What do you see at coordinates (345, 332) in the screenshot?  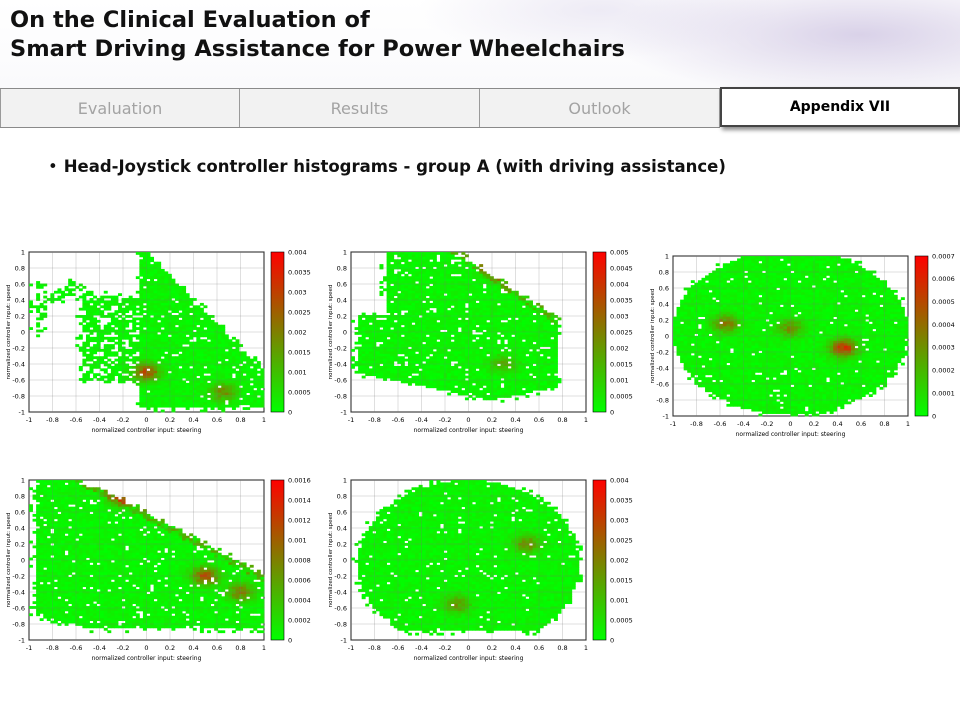 I see `y-tick-label: 0` at bounding box center [345, 332].